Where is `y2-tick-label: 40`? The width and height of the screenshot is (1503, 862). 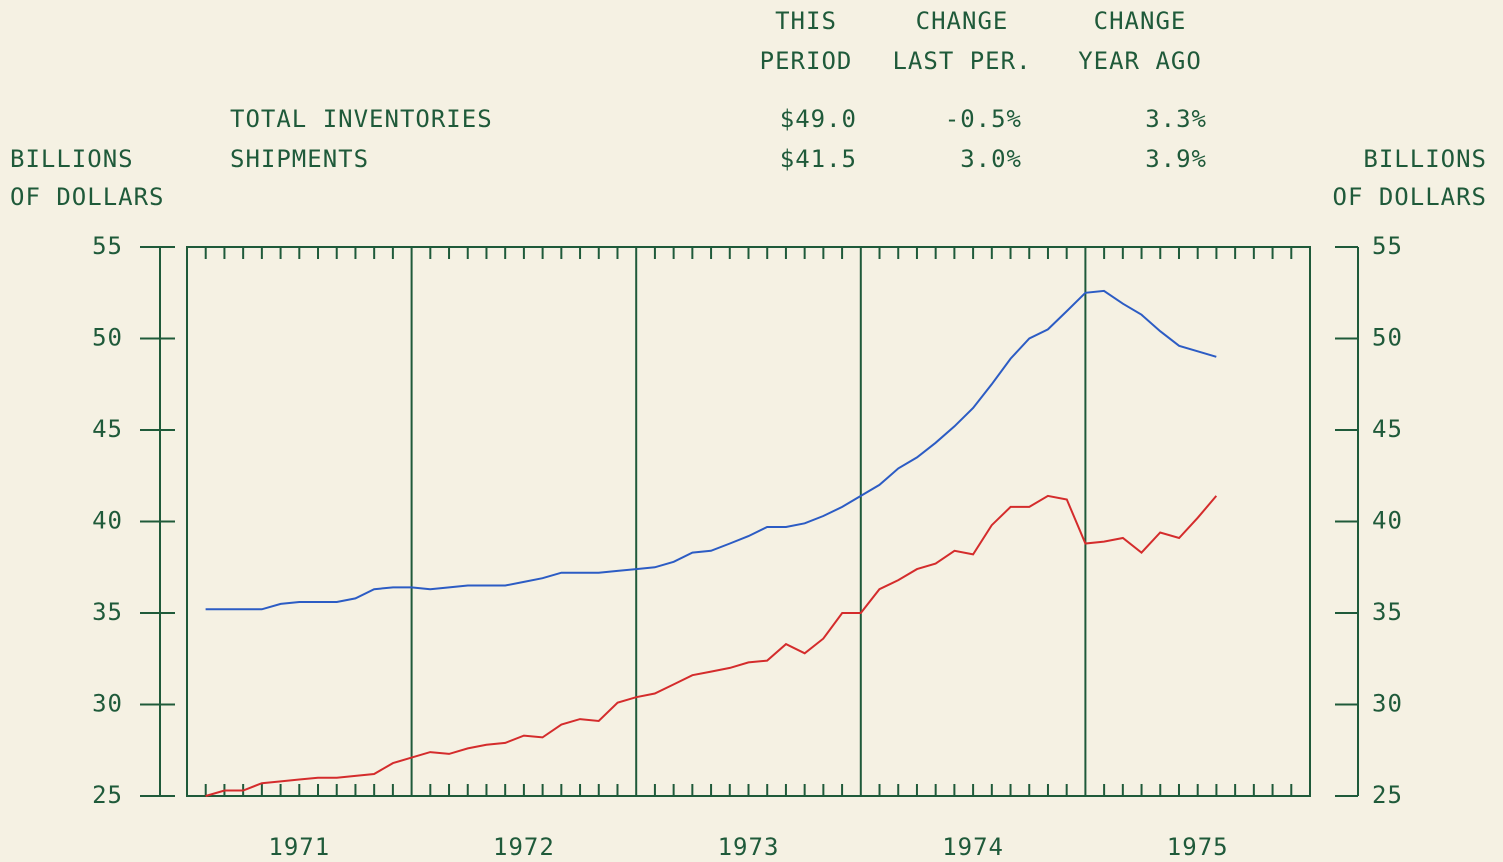 y2-tick-label: 40 is located at coordinates (1387, 521).